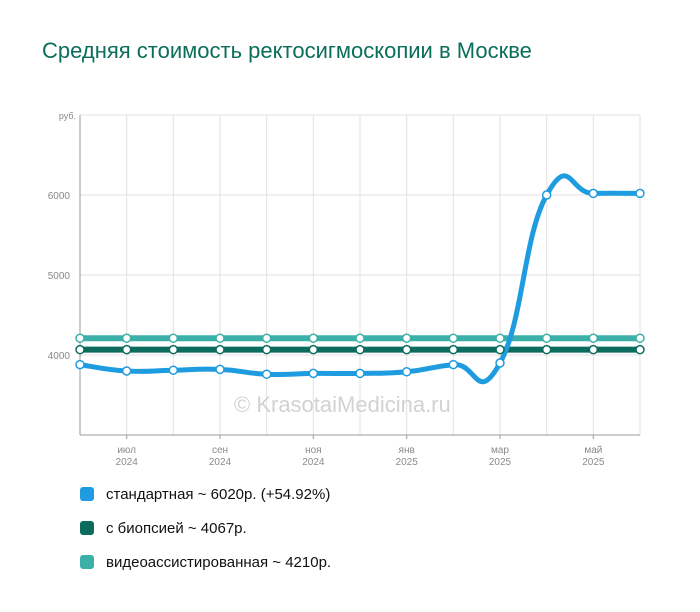  I want to click on x-tick-label-month: ноя, so click(313, 450).